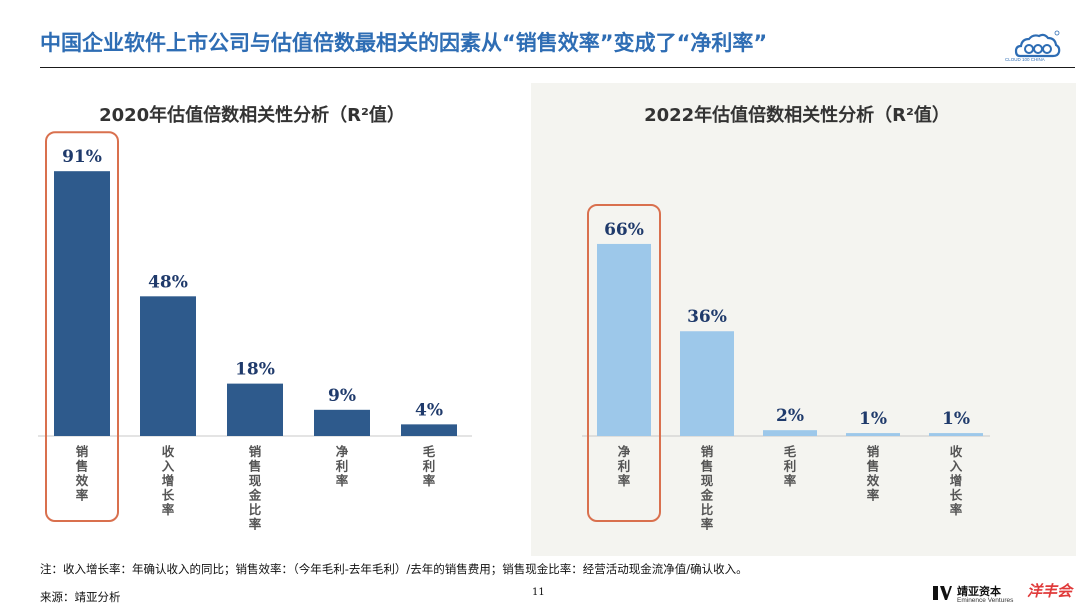 The width and height of the screenshot is (1080, 609). What do you see at coordinates (942, 593) in the screenshot?
I see `ev-mark-icon` at bounding box center [942, 593].